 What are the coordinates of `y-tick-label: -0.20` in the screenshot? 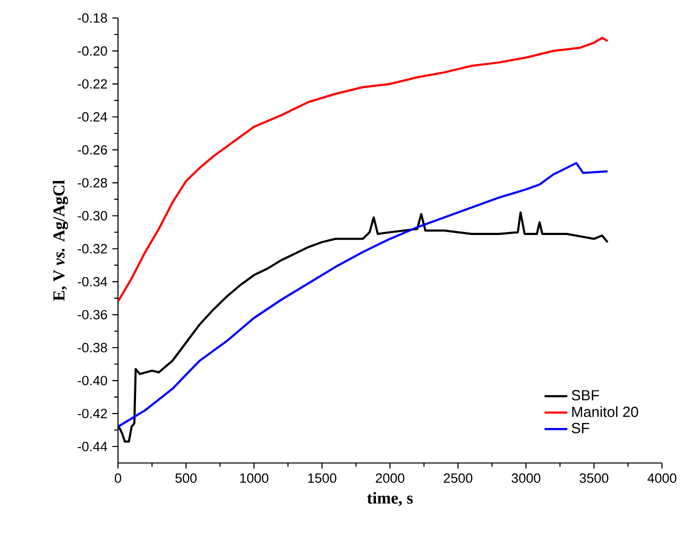 It's located at (93, 51).